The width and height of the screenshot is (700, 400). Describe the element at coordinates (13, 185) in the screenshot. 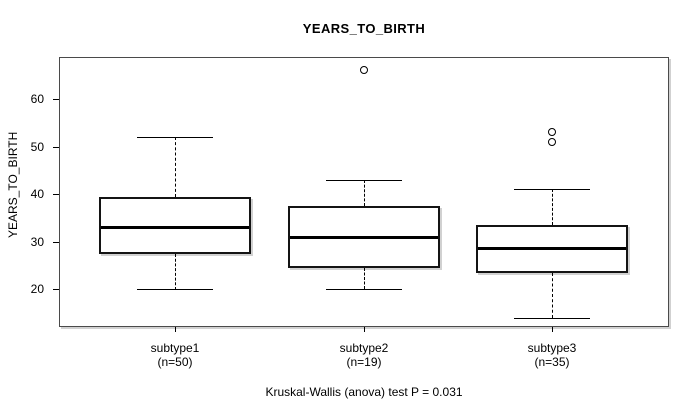

I see `y-axis-title: YEARS_TO_BIRTH` at that location.